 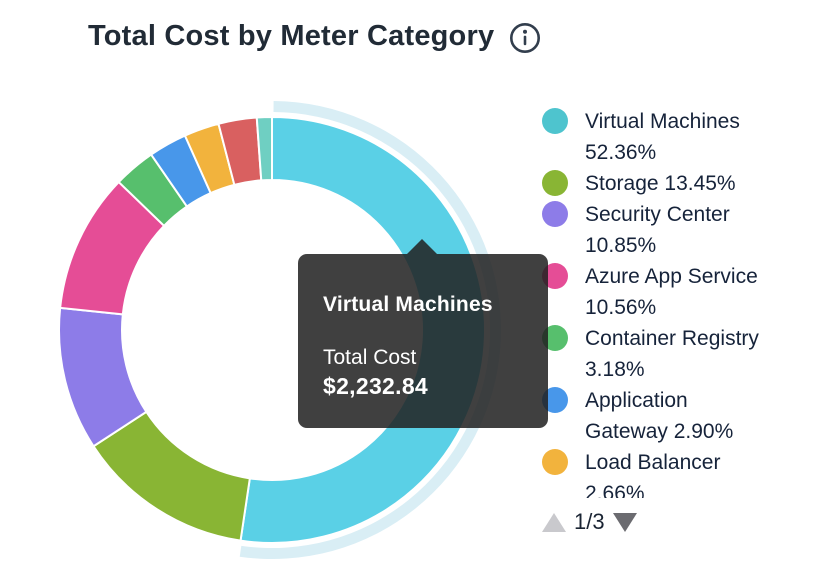 What do you see at coordinates (657, 214) in the screenshot?
I see `legend-text-line: Security Center` at bounding box center [657, 214].